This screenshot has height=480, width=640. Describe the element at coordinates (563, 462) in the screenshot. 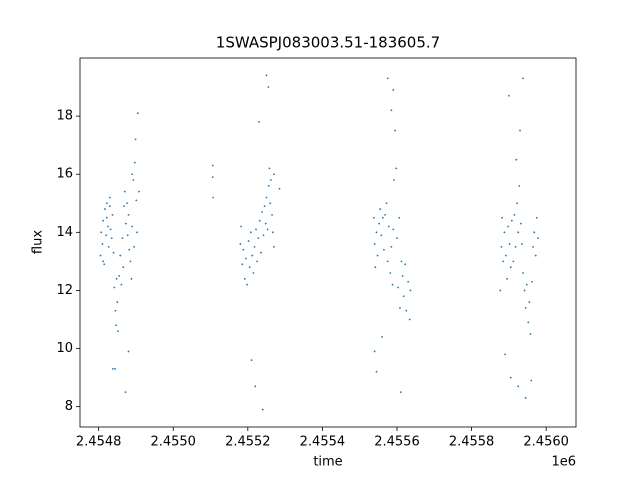

I see `x-offset-label: 1e6` at that location.